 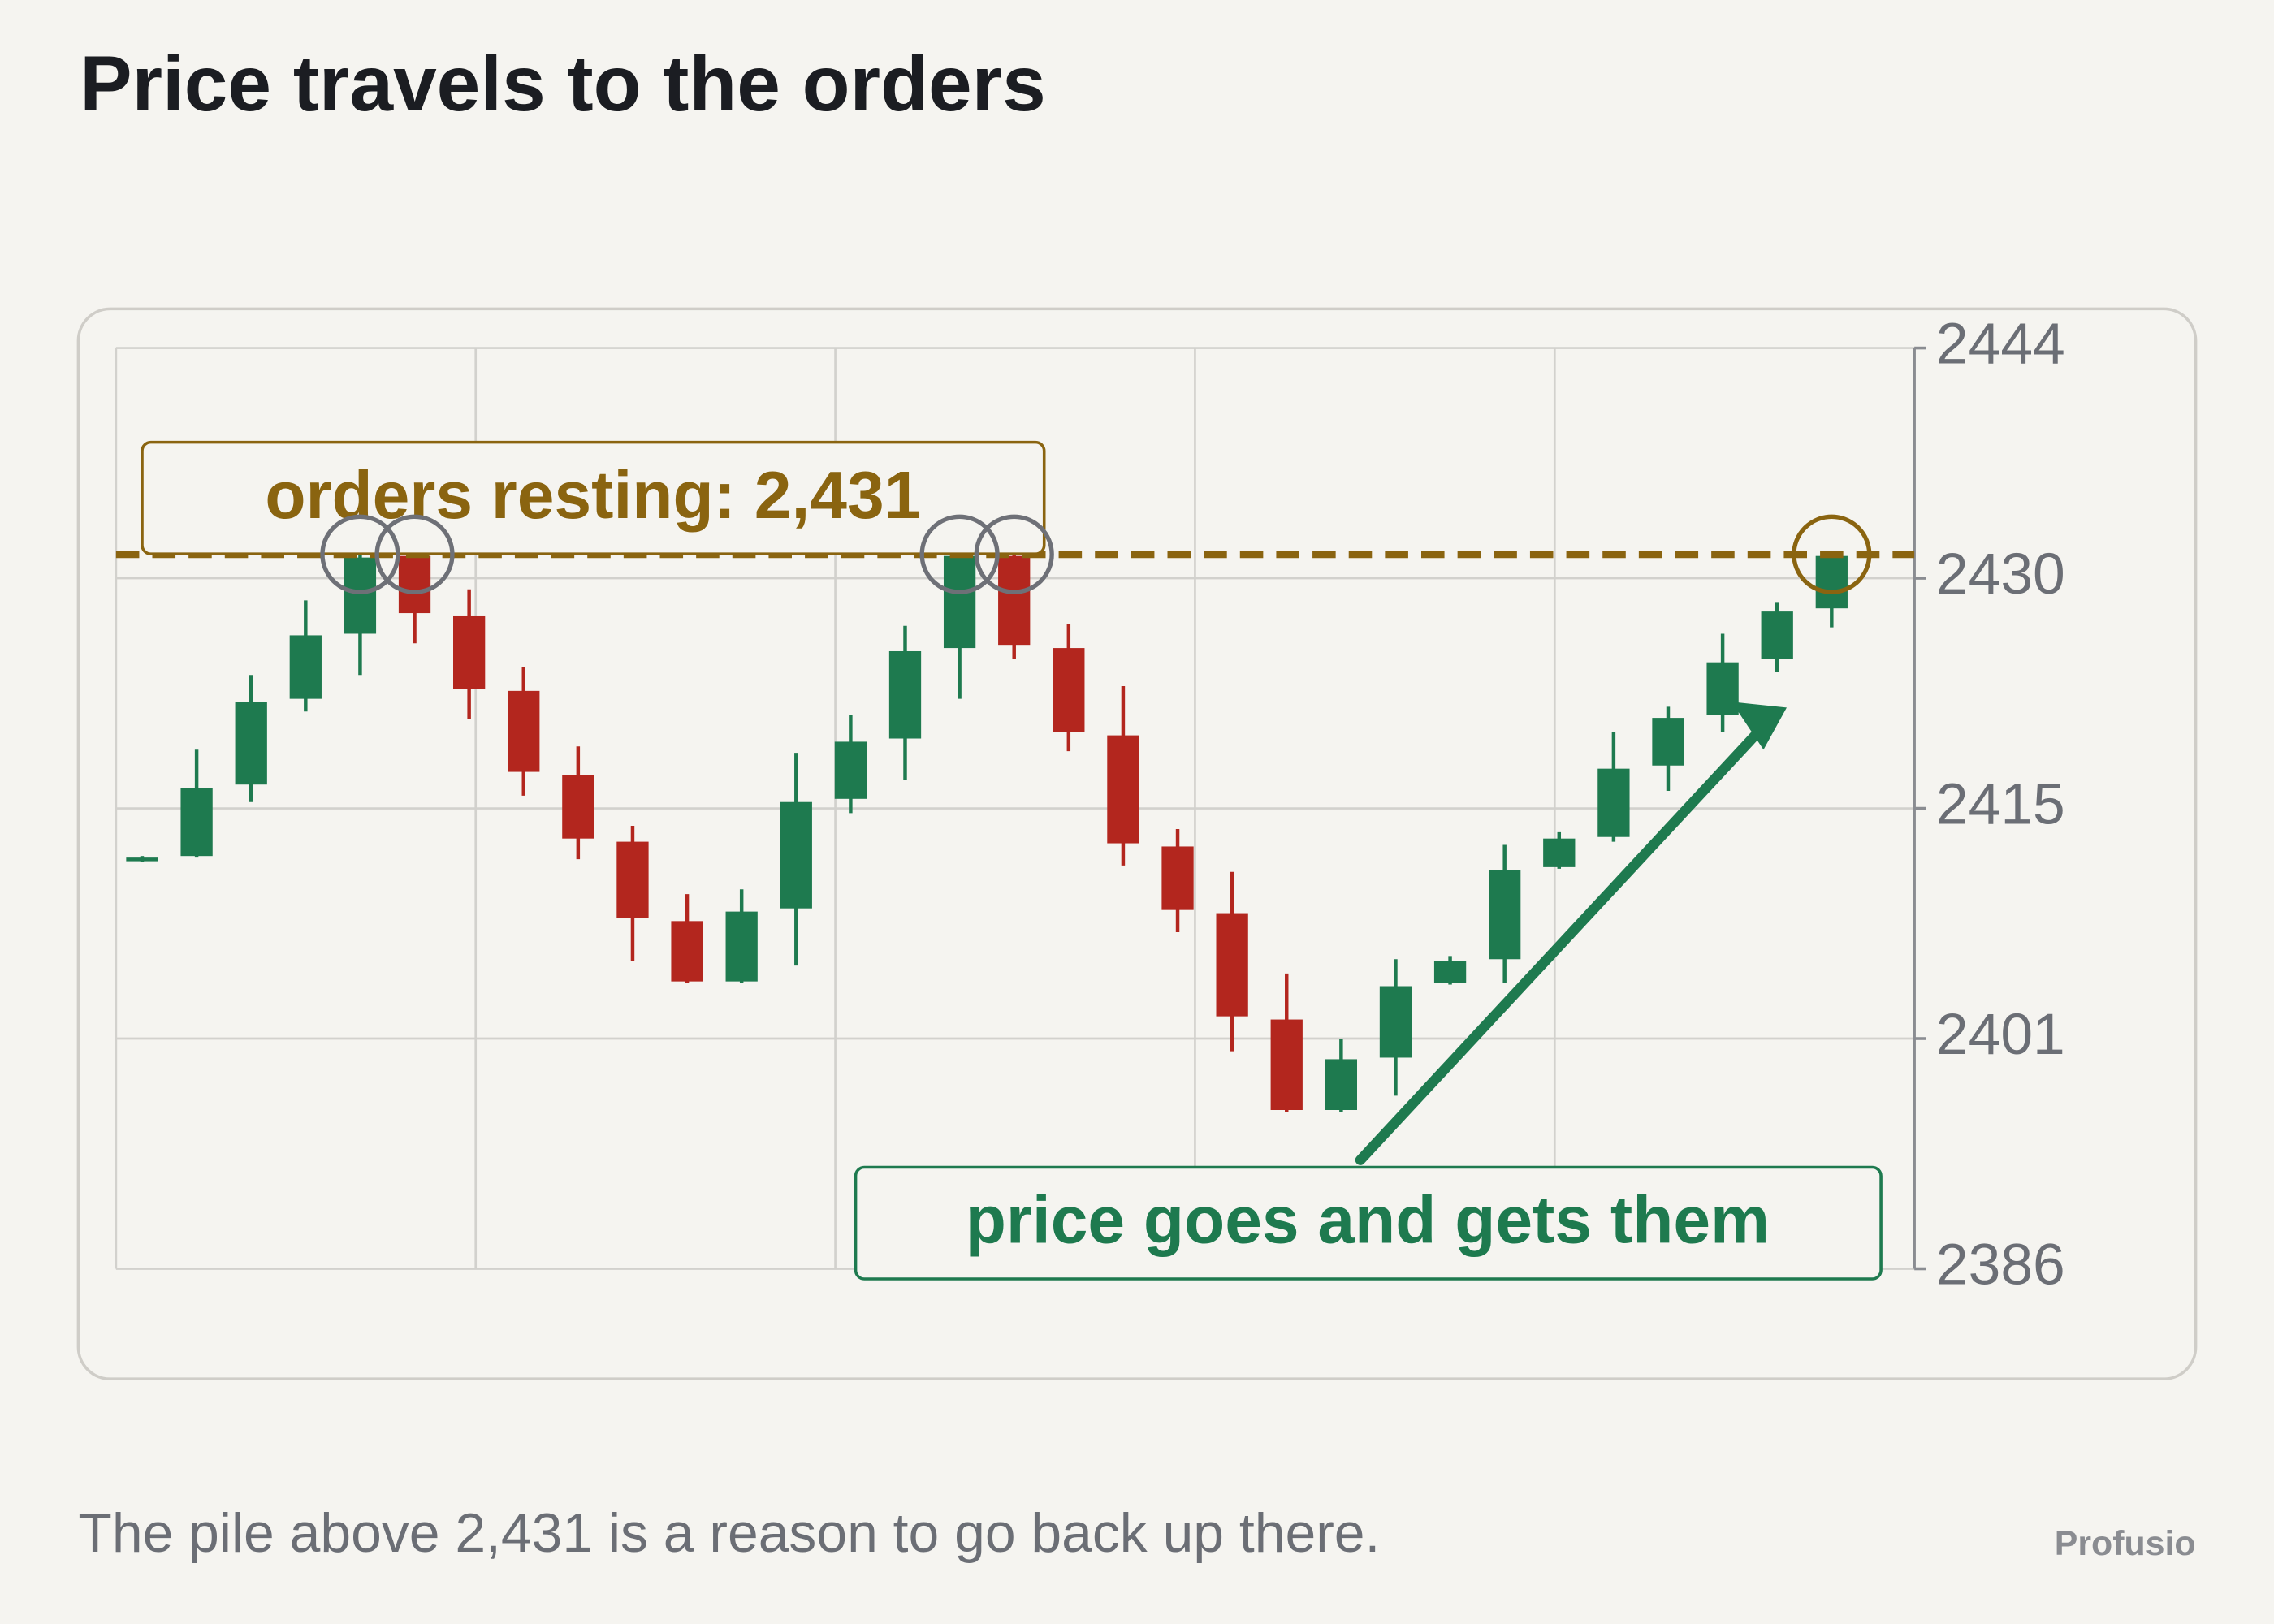 I want to click on level-label-box, so click(x=593, y=497).